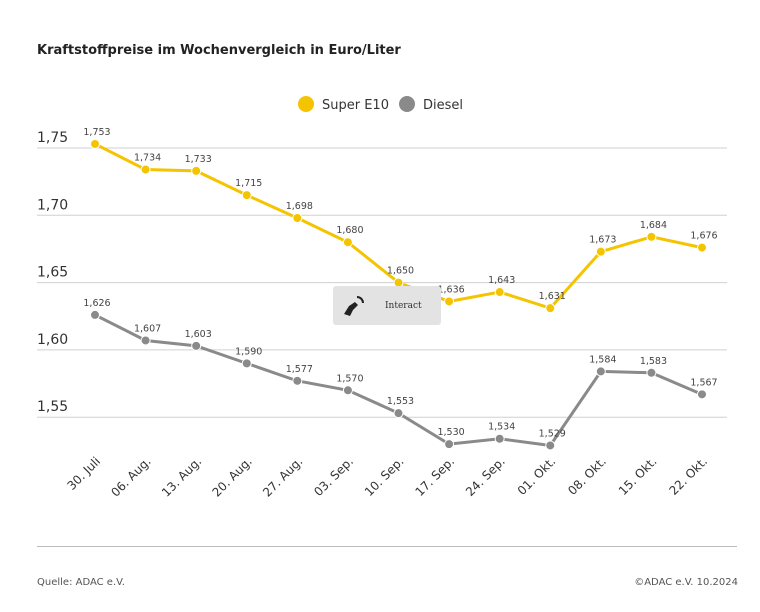 This screenshot has height=612, width=760. What do you see at coordinates (403, 305) in the screenshot?
I see `interact-label: Interact` at bounding box center [403, 305].